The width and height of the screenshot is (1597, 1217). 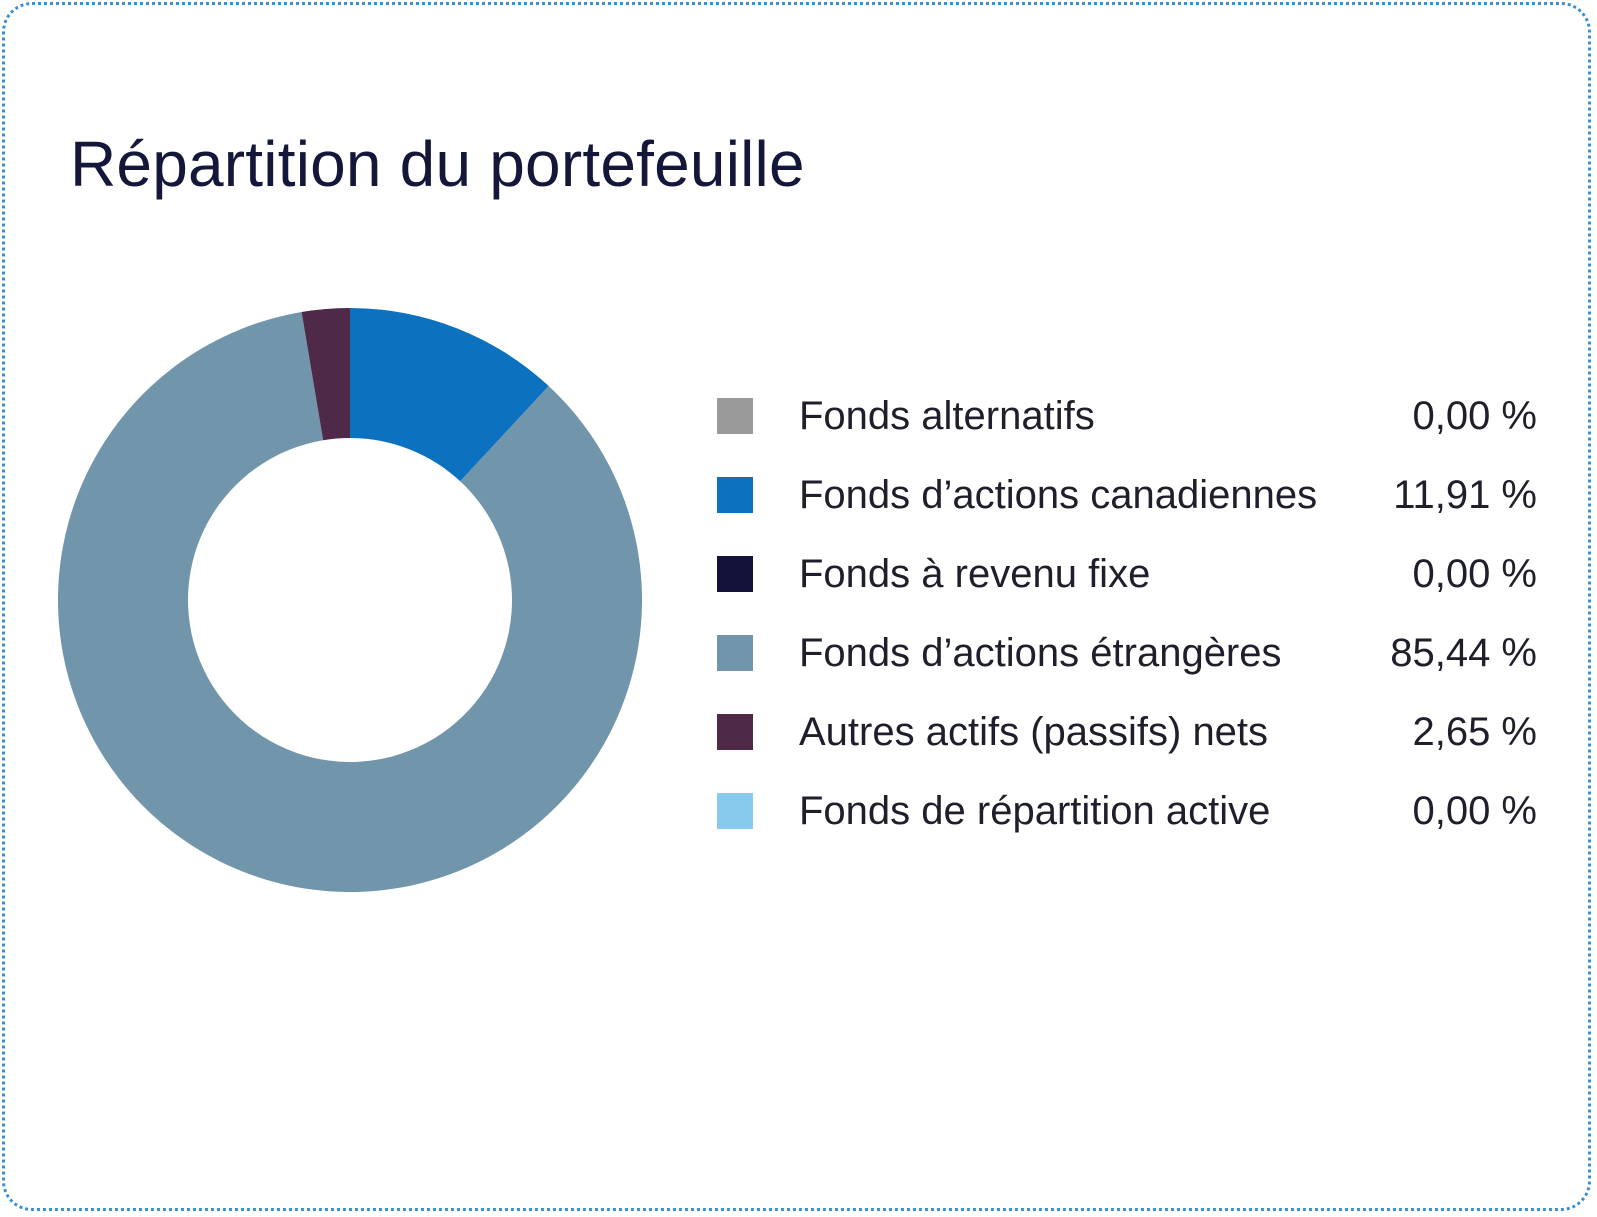 I want to click on legend-item: Fonds à revenu fixe 0,00 %, so click(x=1127, y=585).